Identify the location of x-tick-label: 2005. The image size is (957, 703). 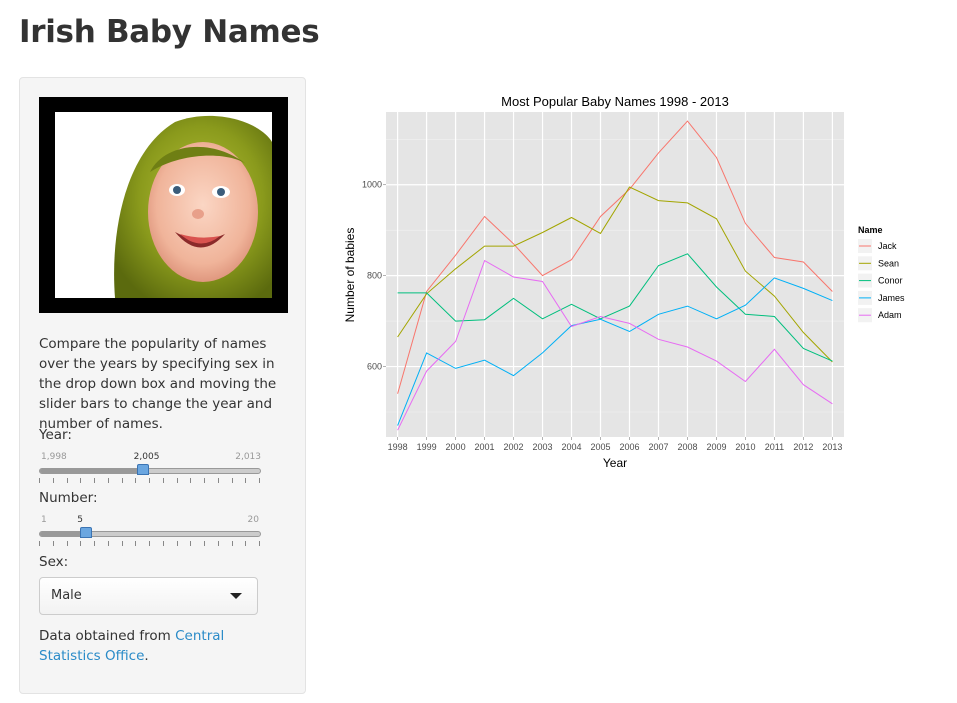
(600, 447).